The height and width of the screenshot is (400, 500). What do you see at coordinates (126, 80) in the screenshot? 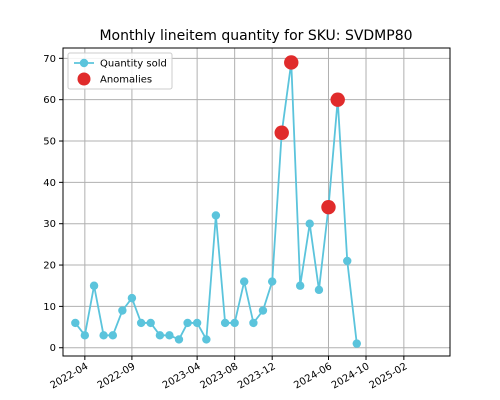
I see `legend-label-anomalies: Anomalies` at bounding box center [126, 80].